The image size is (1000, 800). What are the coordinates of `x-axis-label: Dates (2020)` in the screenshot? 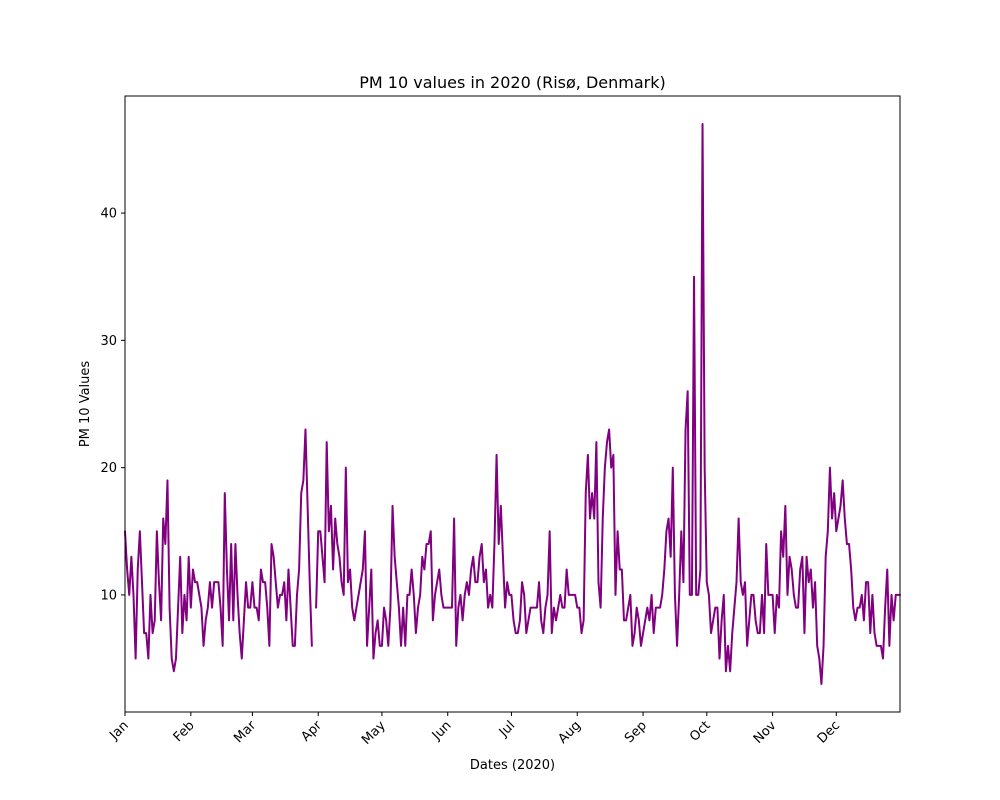 It's located at (512, 765).